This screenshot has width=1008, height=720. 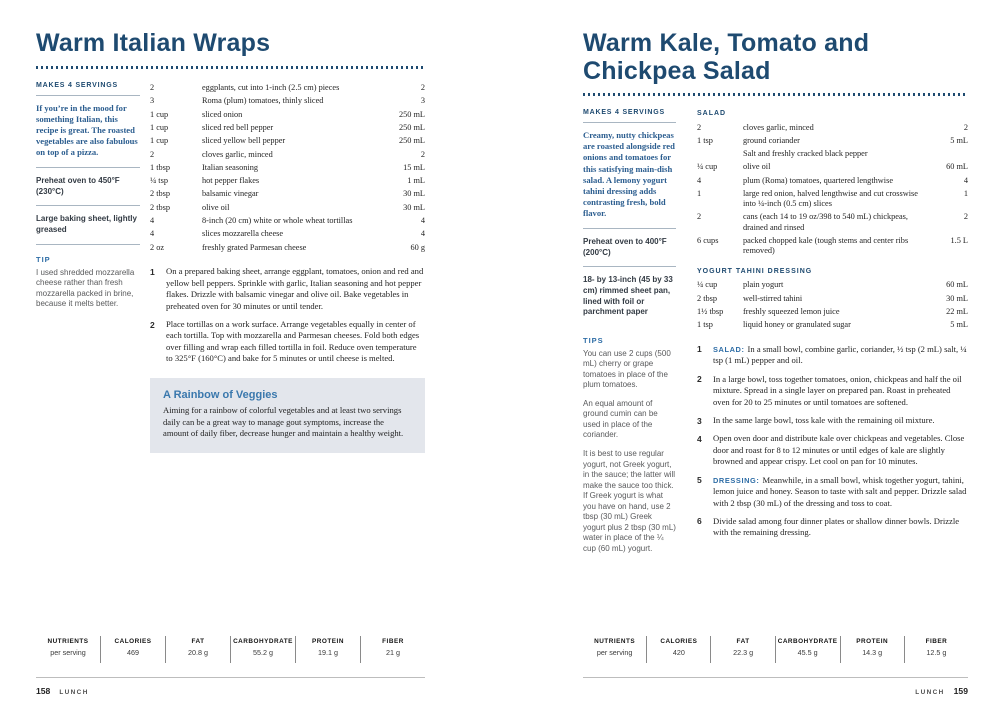 I want to click on ingredient-quantity: 1 tbsp, so click(x=160, y=167).